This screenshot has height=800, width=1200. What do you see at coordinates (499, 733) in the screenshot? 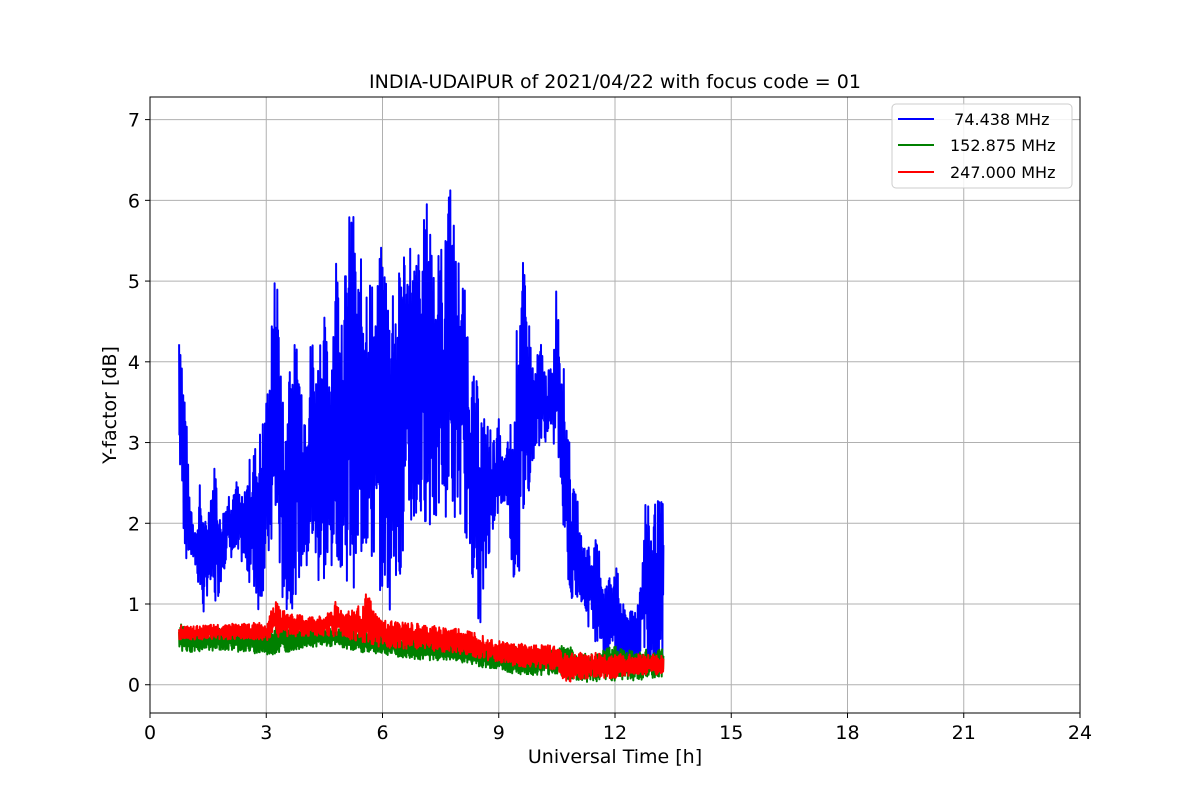
I see `x-tick-label: 9` at bounding box center [499, 733].